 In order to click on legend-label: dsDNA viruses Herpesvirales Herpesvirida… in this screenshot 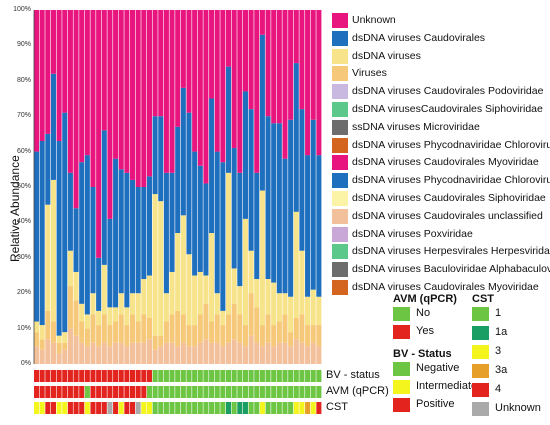, I will do `click(451, 251)`.